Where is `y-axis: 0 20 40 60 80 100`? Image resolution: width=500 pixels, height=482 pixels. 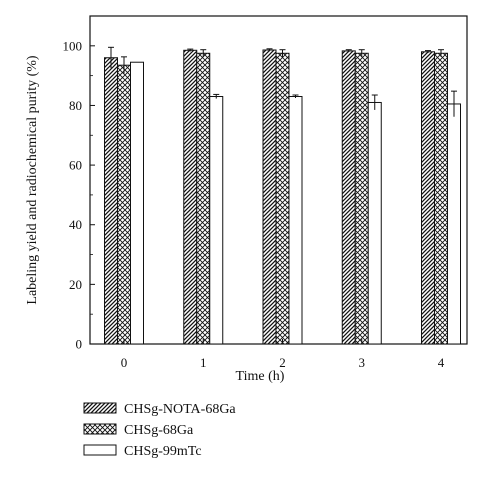
y-axis: 0 20 40 60 80 100 is located at coordinates (79, 195).